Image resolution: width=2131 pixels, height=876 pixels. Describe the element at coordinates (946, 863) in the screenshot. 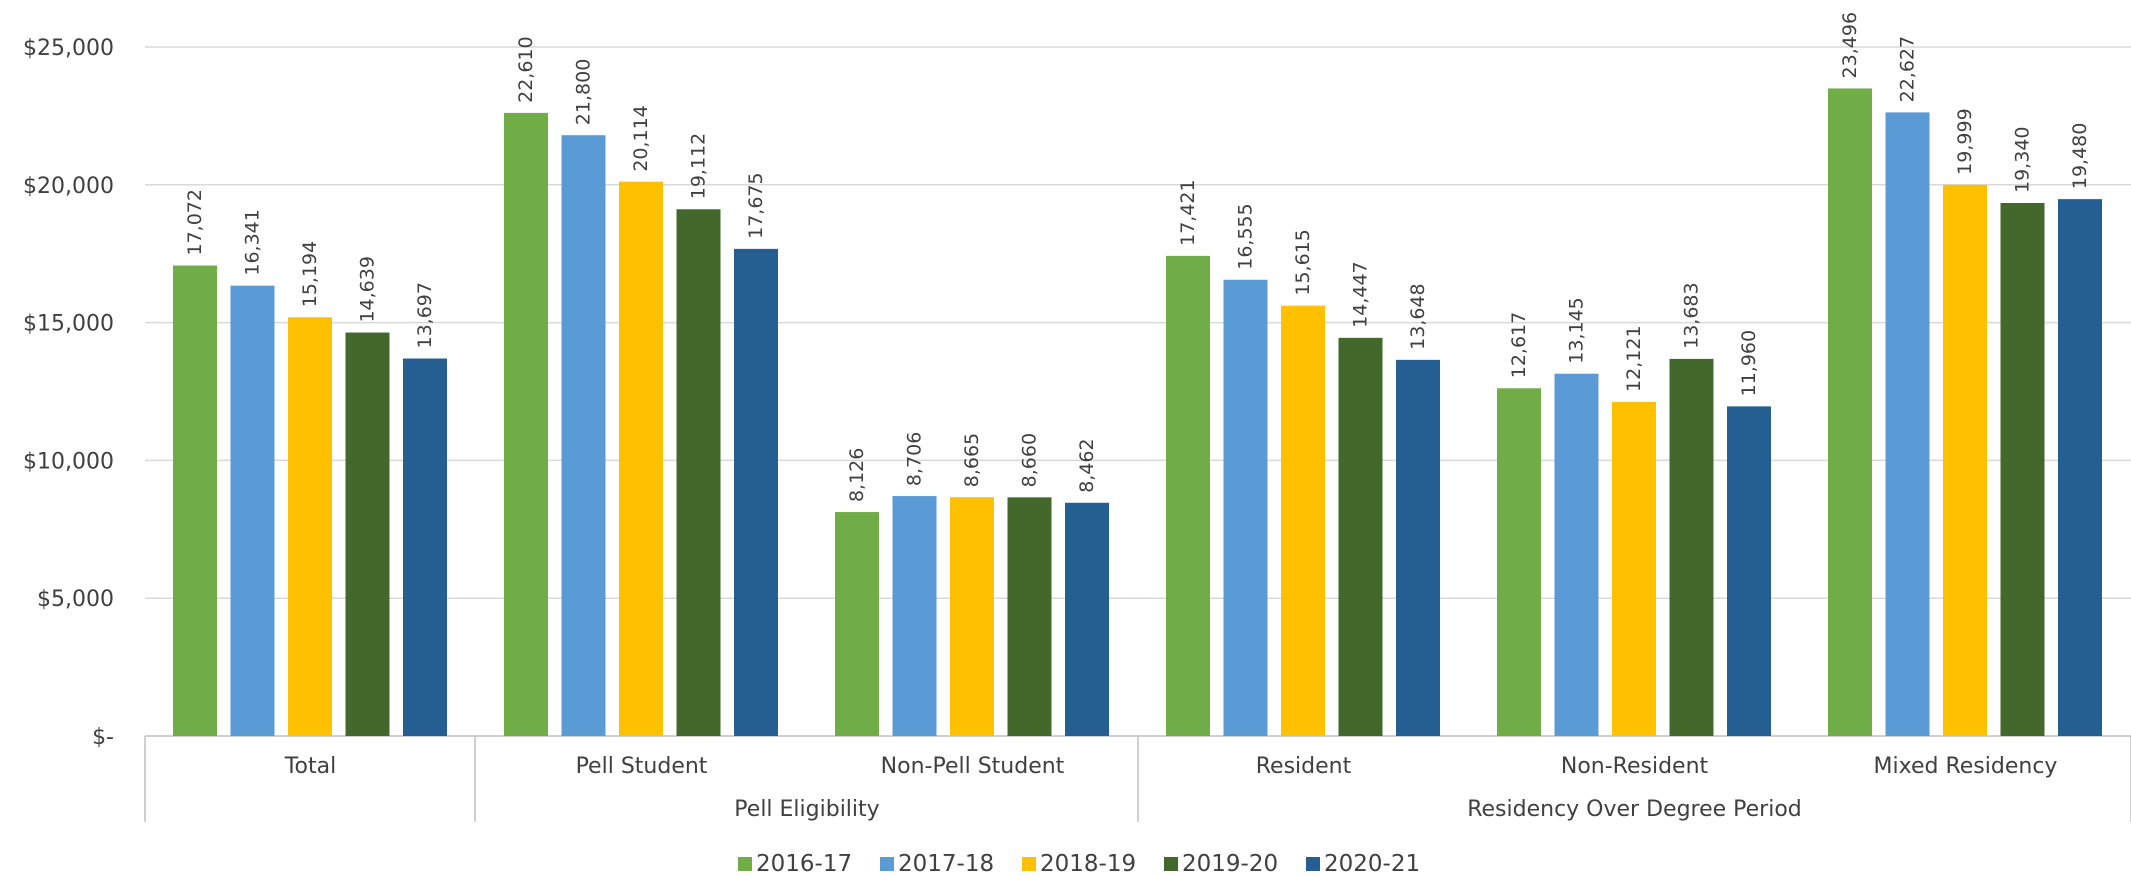

I see `legend-label: 2017-18` at that location.